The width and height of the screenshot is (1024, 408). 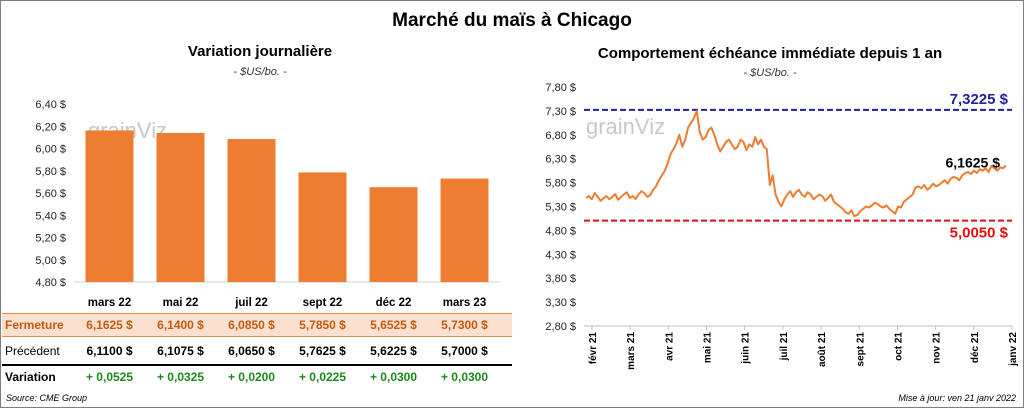 What do you see at coordinates (180, 351) in the screenshot?
I see `table-cell: 6,1075 $` at bounding box center [180, 351].